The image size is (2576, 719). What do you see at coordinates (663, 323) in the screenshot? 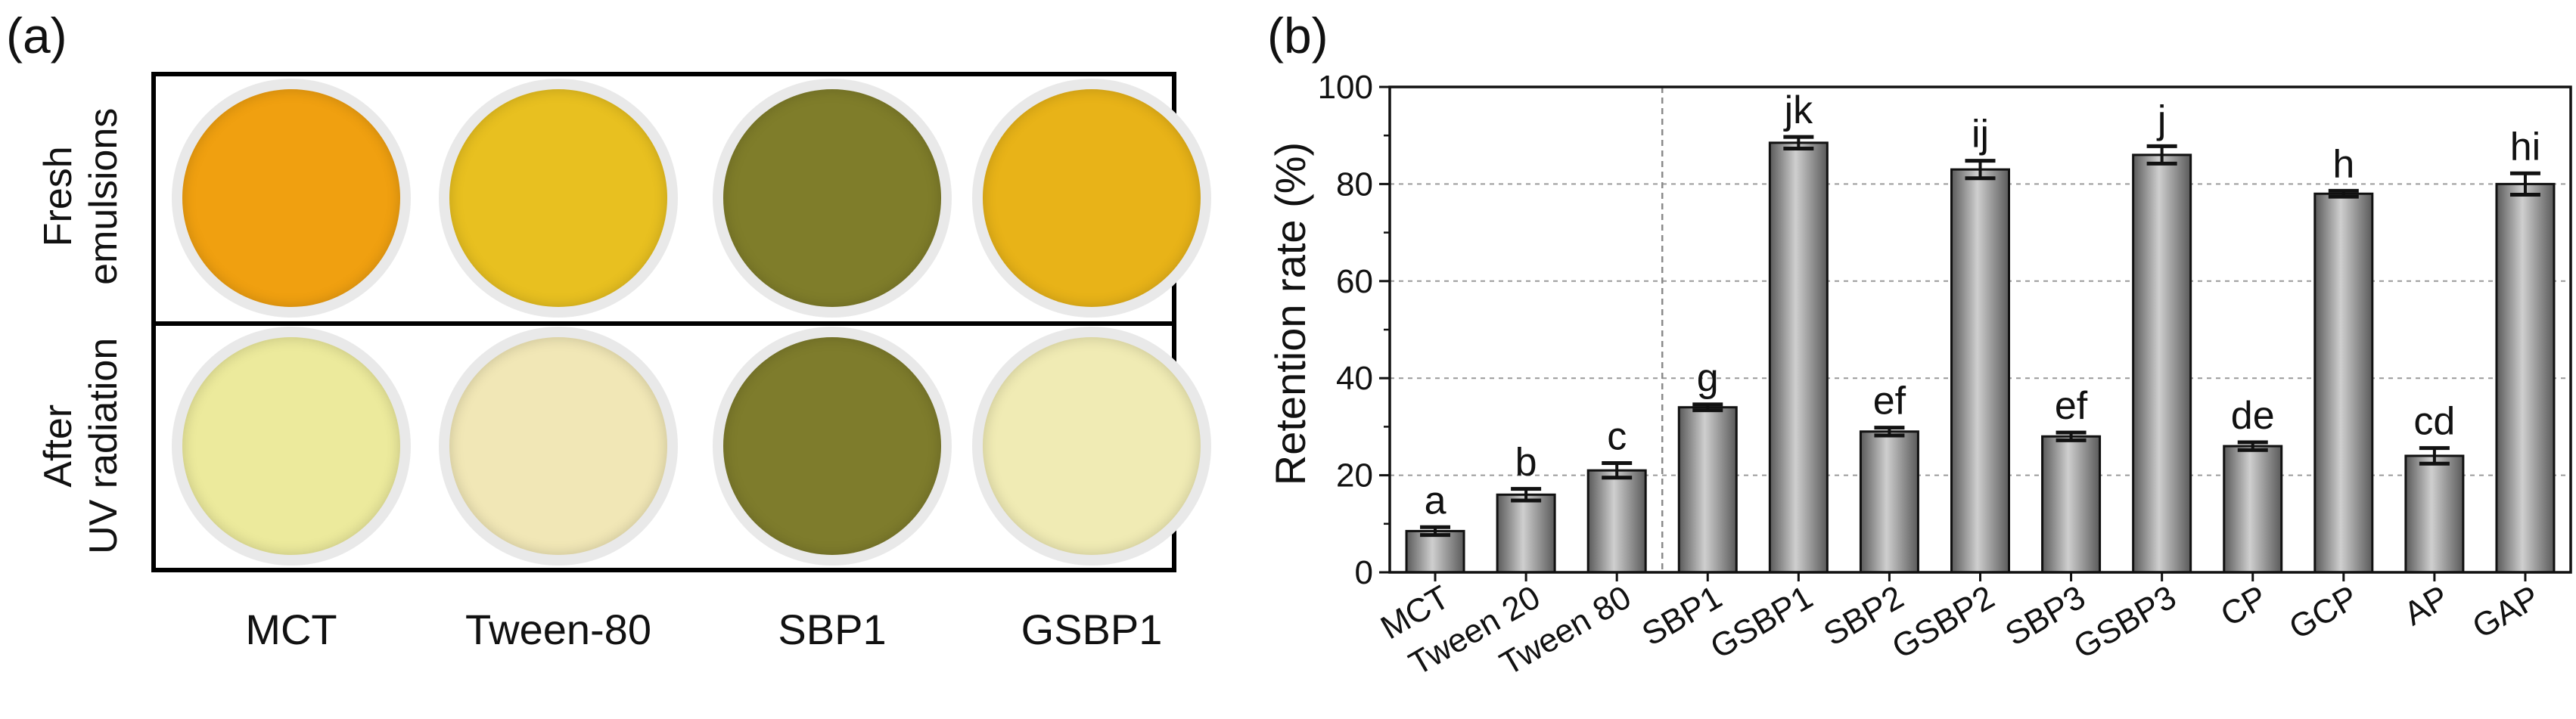
I see `photo-grid-divider` at bounding box center [663, 323].